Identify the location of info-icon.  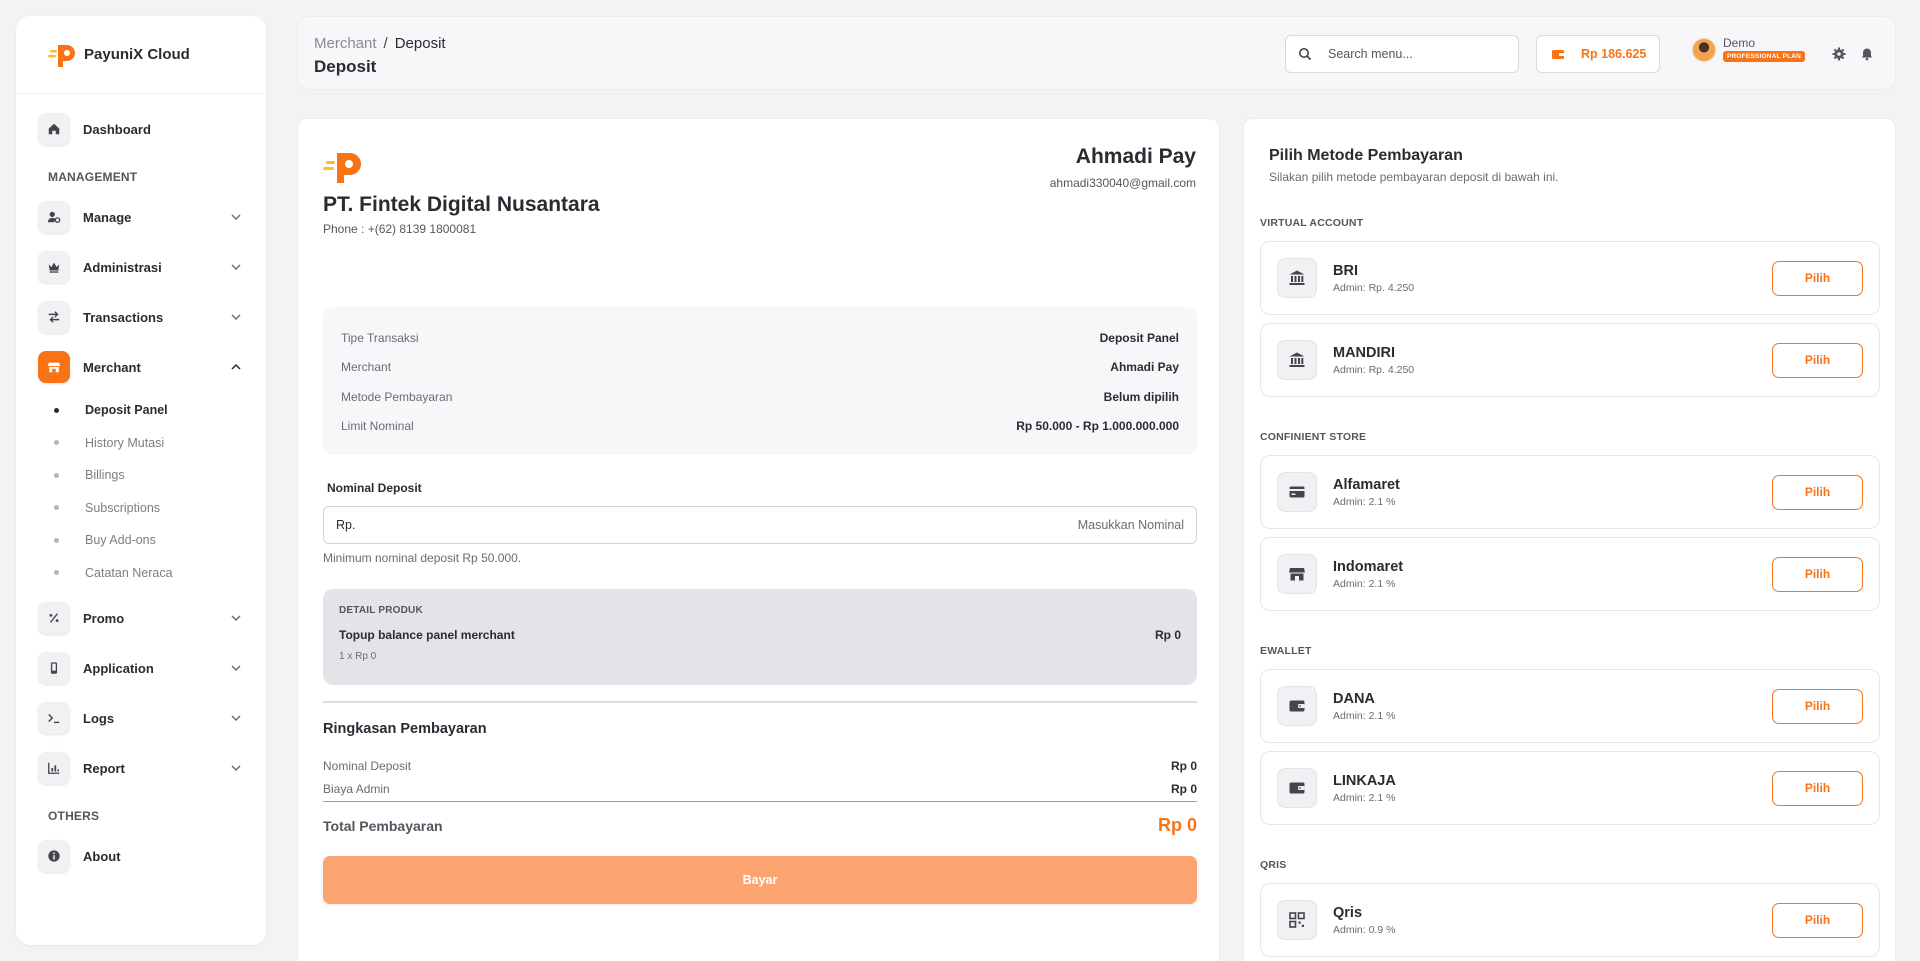
(54, 856).